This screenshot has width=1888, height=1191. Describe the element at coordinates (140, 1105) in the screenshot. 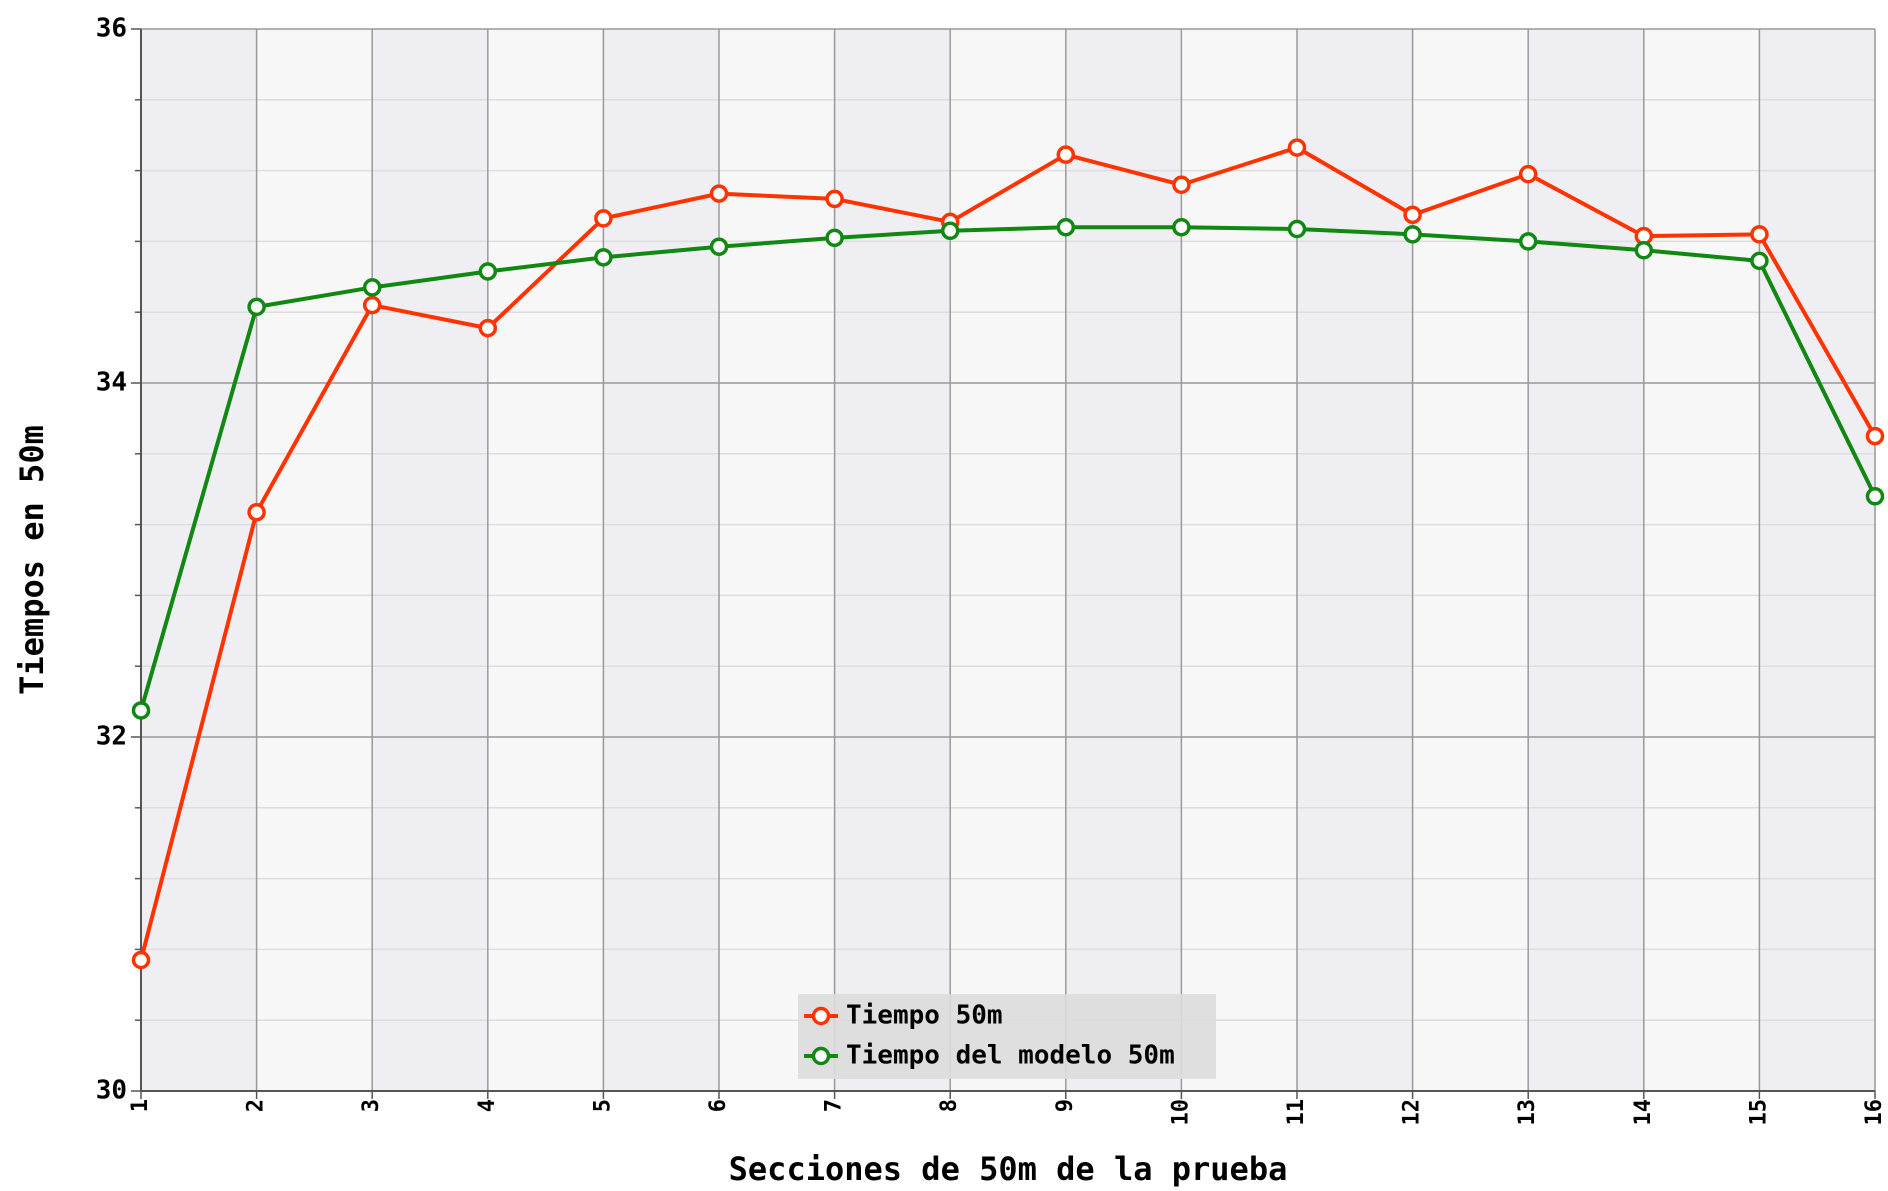

I see `x-tick-label: 1` at that location.